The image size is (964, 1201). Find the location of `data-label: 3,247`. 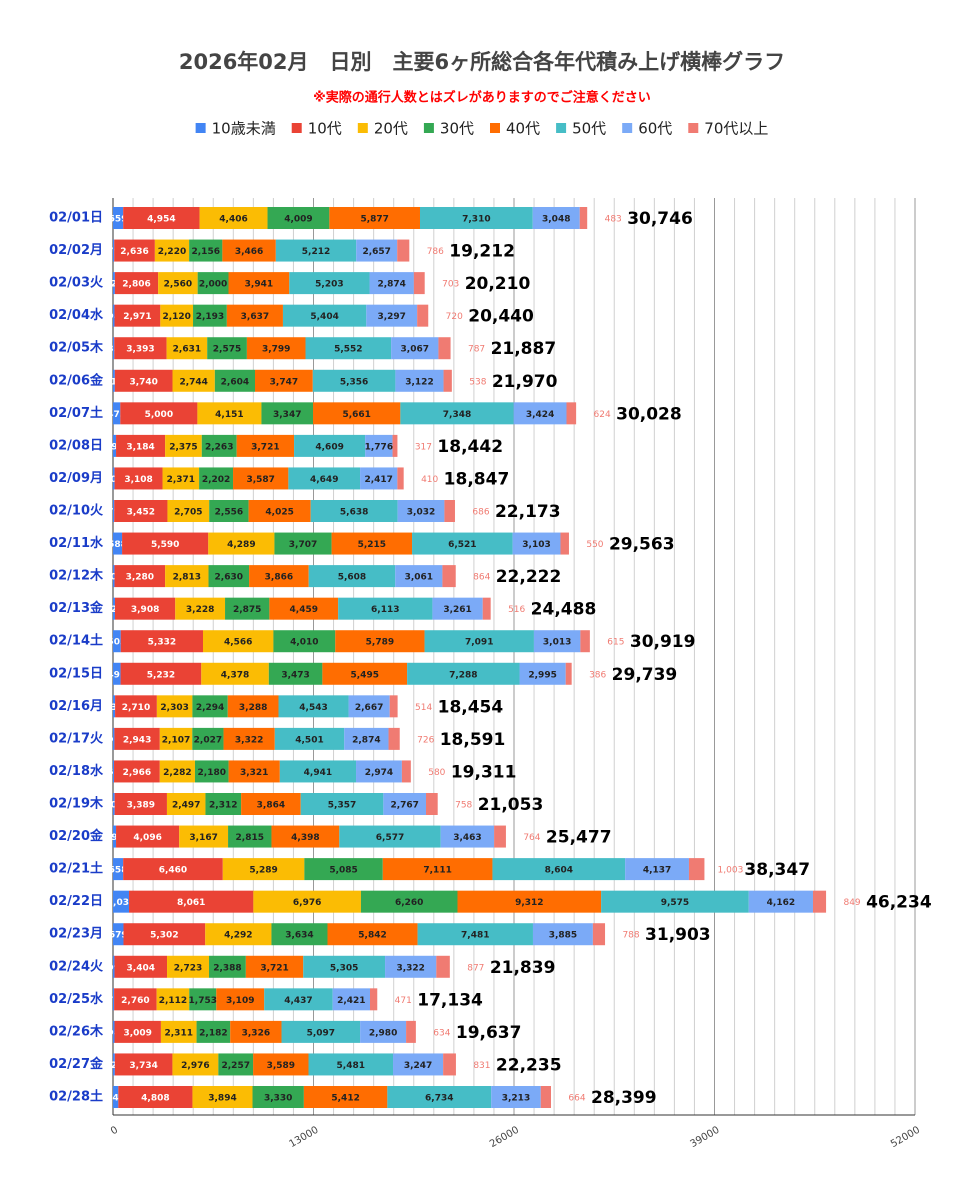

data-label: 3,247 is located at coordinates (418, 1066).